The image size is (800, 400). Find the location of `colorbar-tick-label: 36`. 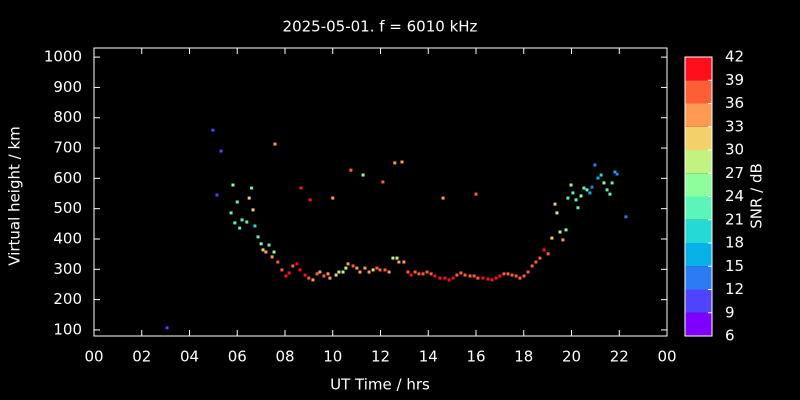

colorbar-tick-label: 36 is located at coordinates (734, 103).